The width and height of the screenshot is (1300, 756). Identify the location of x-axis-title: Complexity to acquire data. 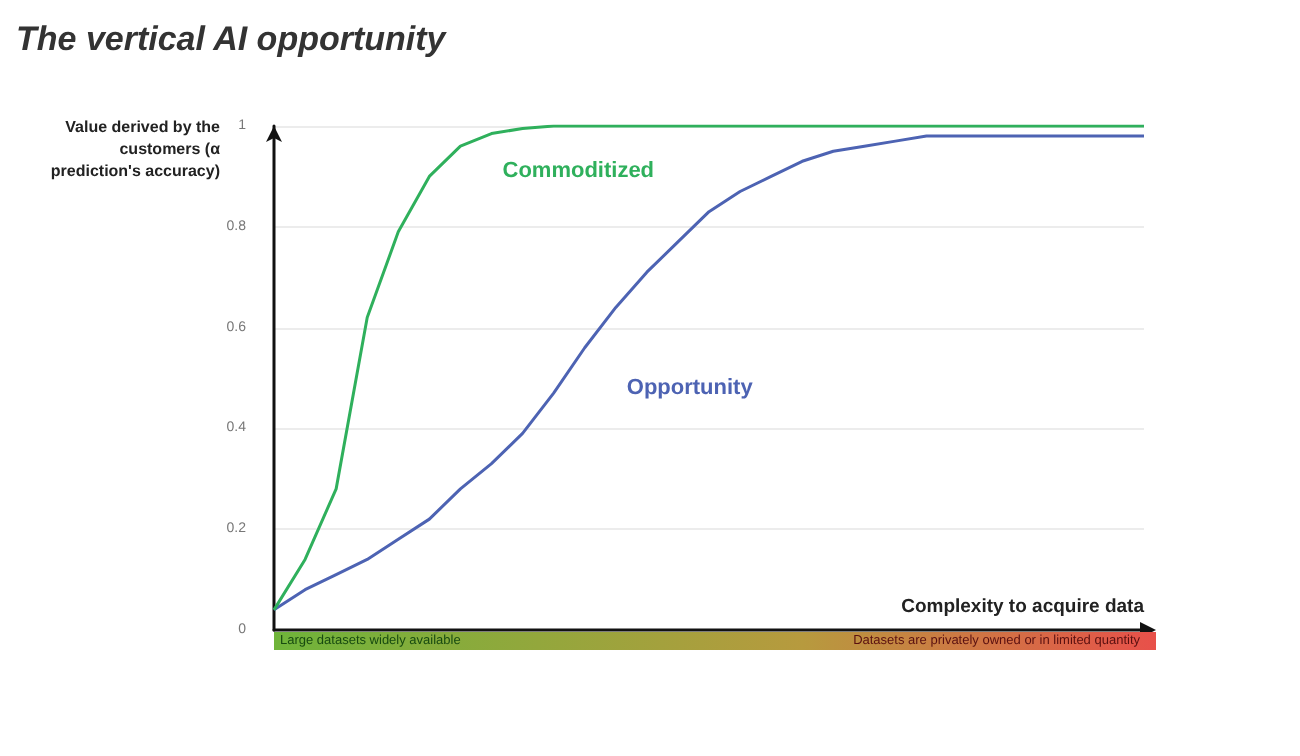
(1022, 607).